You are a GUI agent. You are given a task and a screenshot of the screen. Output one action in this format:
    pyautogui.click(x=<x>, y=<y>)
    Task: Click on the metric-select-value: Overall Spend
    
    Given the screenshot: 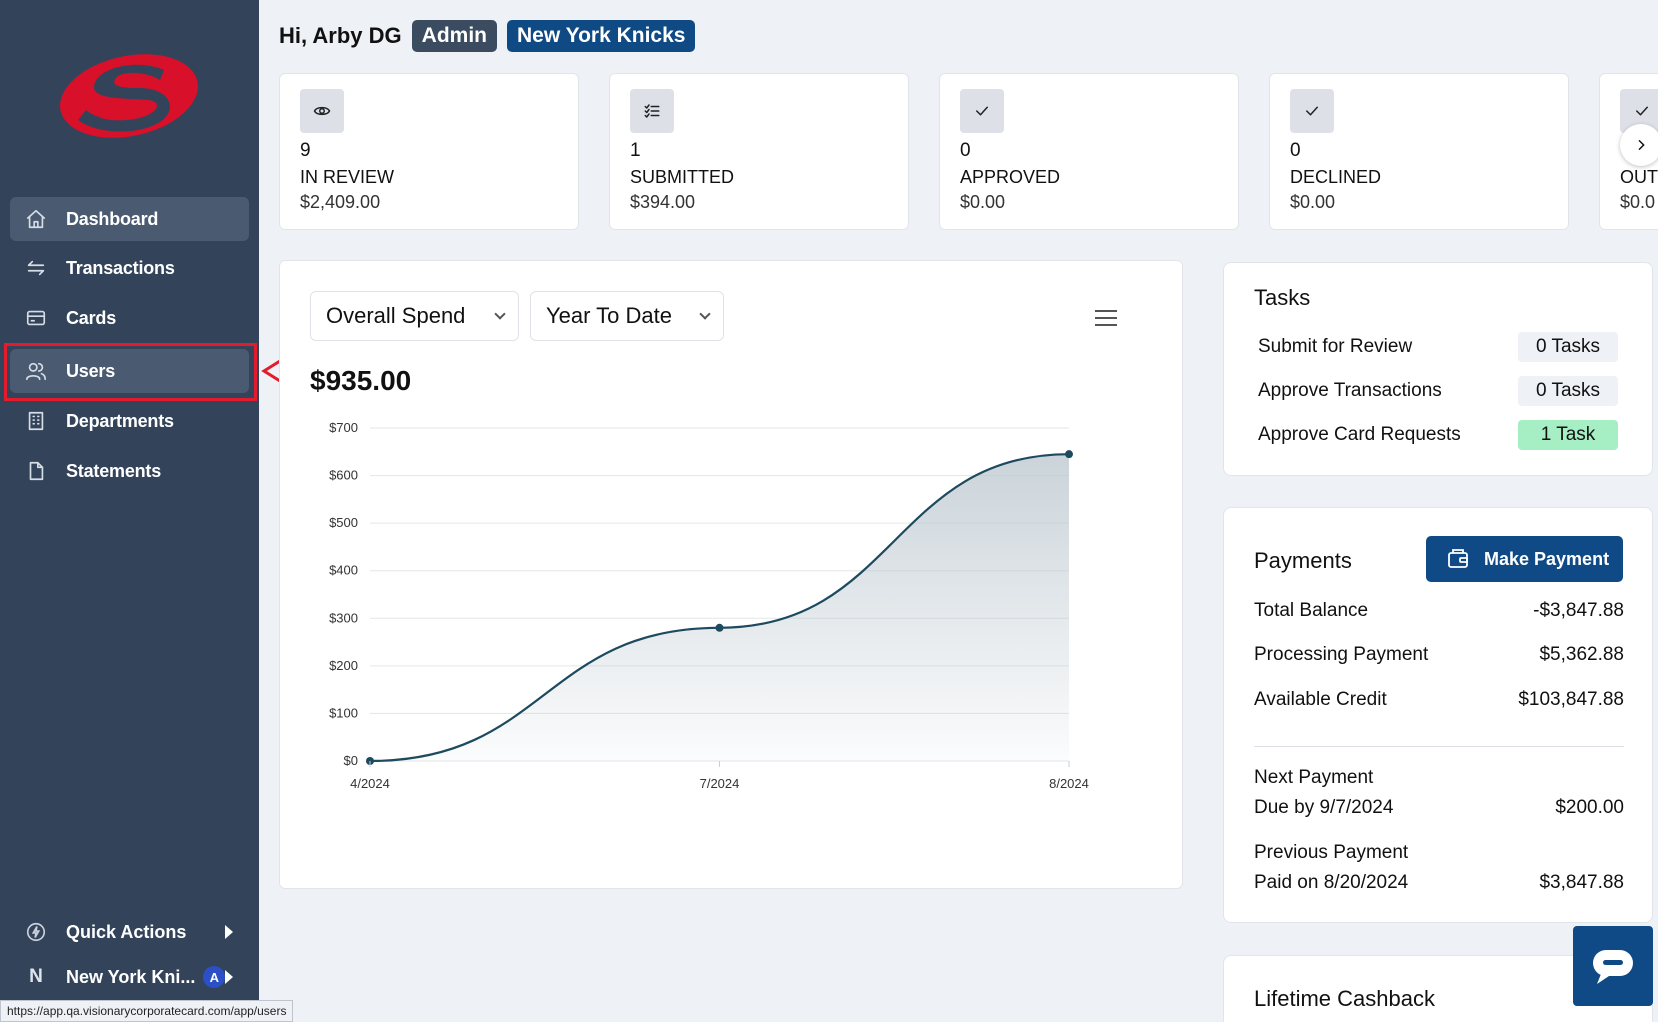 What is the action you would take?
    pyautogui.click(x=396, y=315)
    